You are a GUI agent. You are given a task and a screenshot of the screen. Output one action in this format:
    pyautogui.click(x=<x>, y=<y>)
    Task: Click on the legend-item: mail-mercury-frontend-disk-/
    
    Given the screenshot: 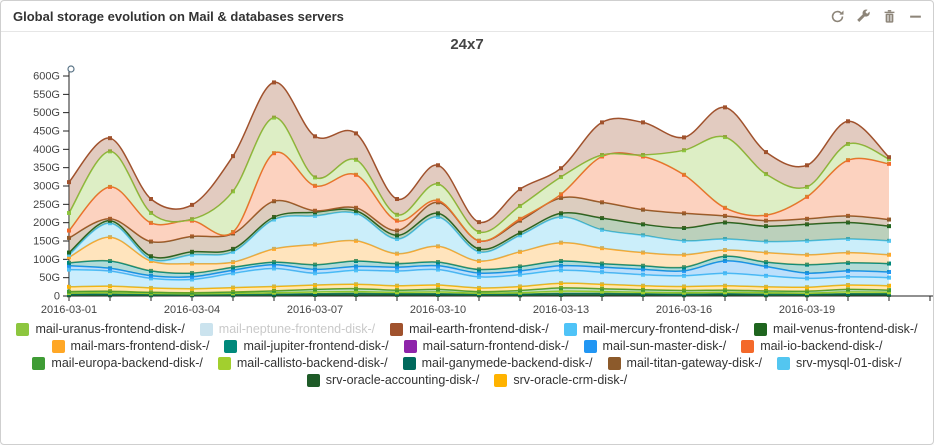 What is the action you would take?
    pyautogui.click(x=651, y=329)
    